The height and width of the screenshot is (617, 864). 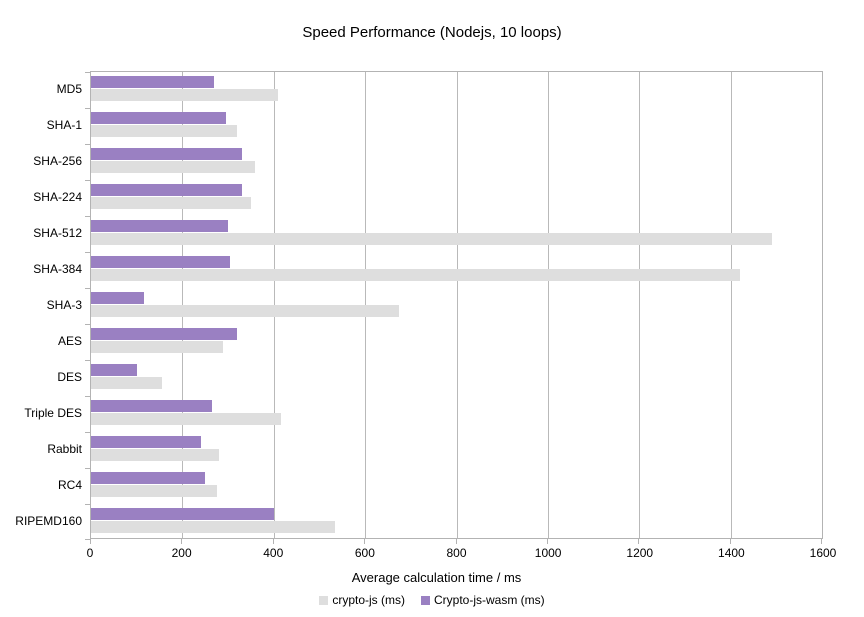 What do you see at coordinates (324, 600) in the screenshot?
I see `legend-swatch-crypto-js` at bounding box center [324, 600].